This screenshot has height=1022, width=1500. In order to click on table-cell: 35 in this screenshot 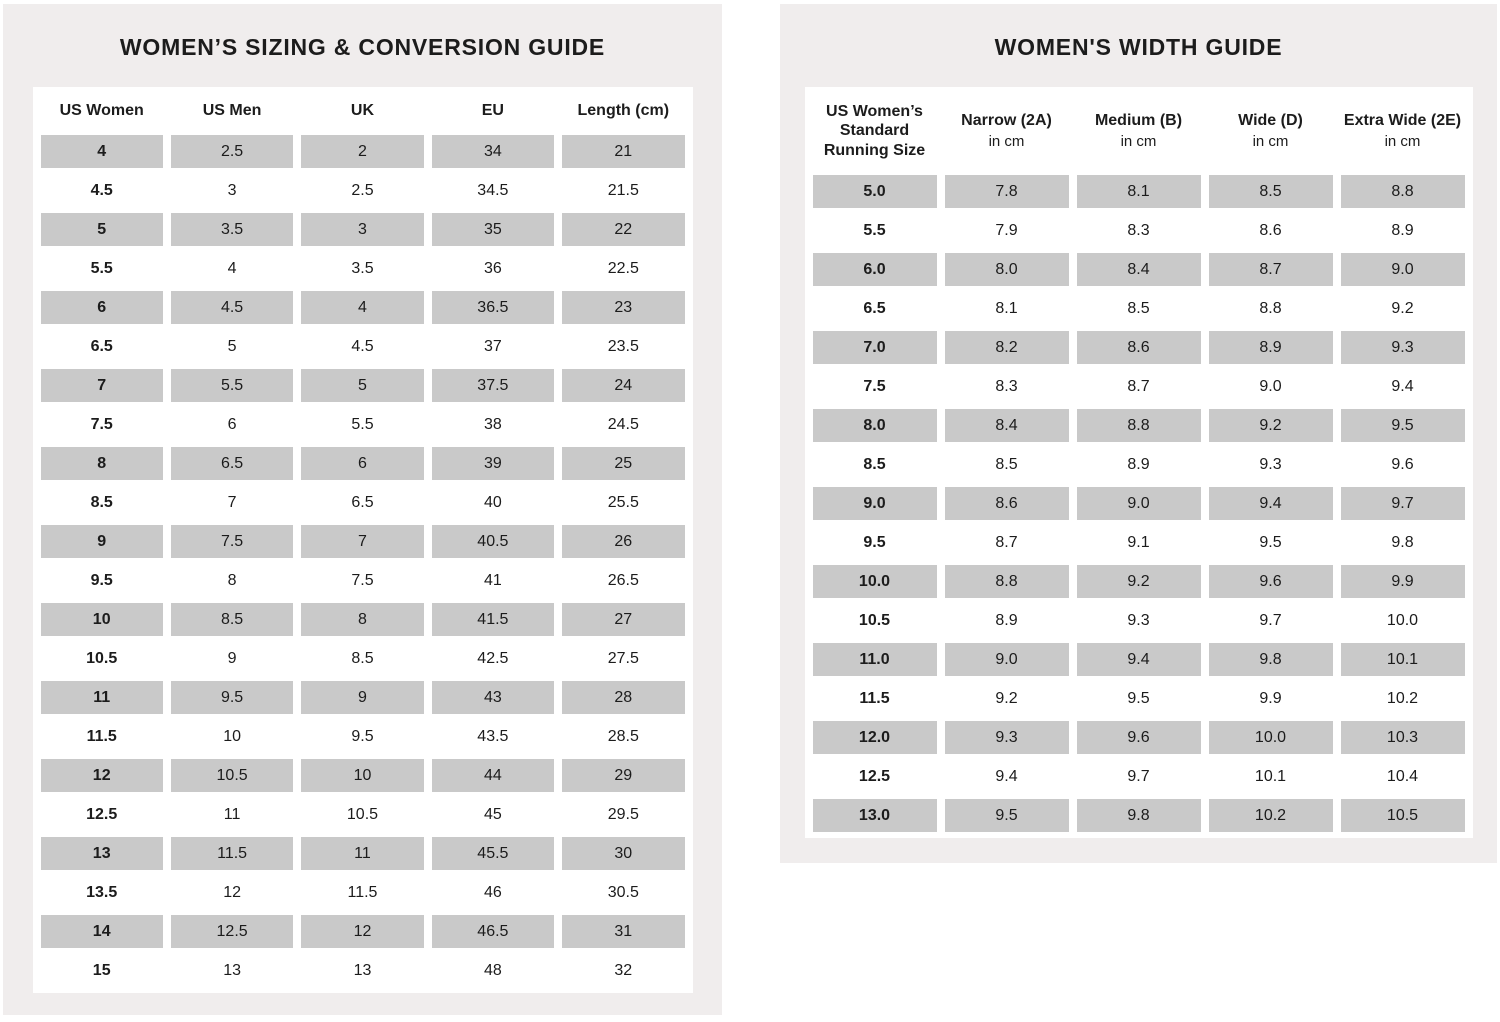, I will do `click(493, 229)`.